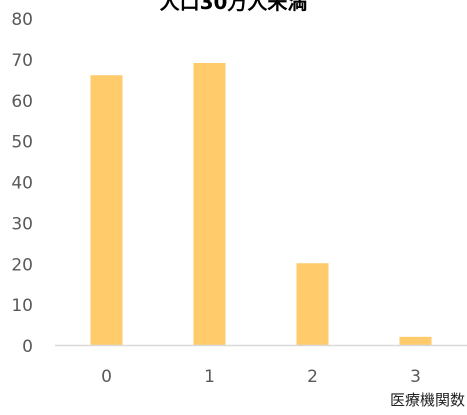 The image size is (467, 415). What do you see at coordinates (22, 20) in the screenshot?
I see `y-tick-label: 80` at bounding box center [22, 20].